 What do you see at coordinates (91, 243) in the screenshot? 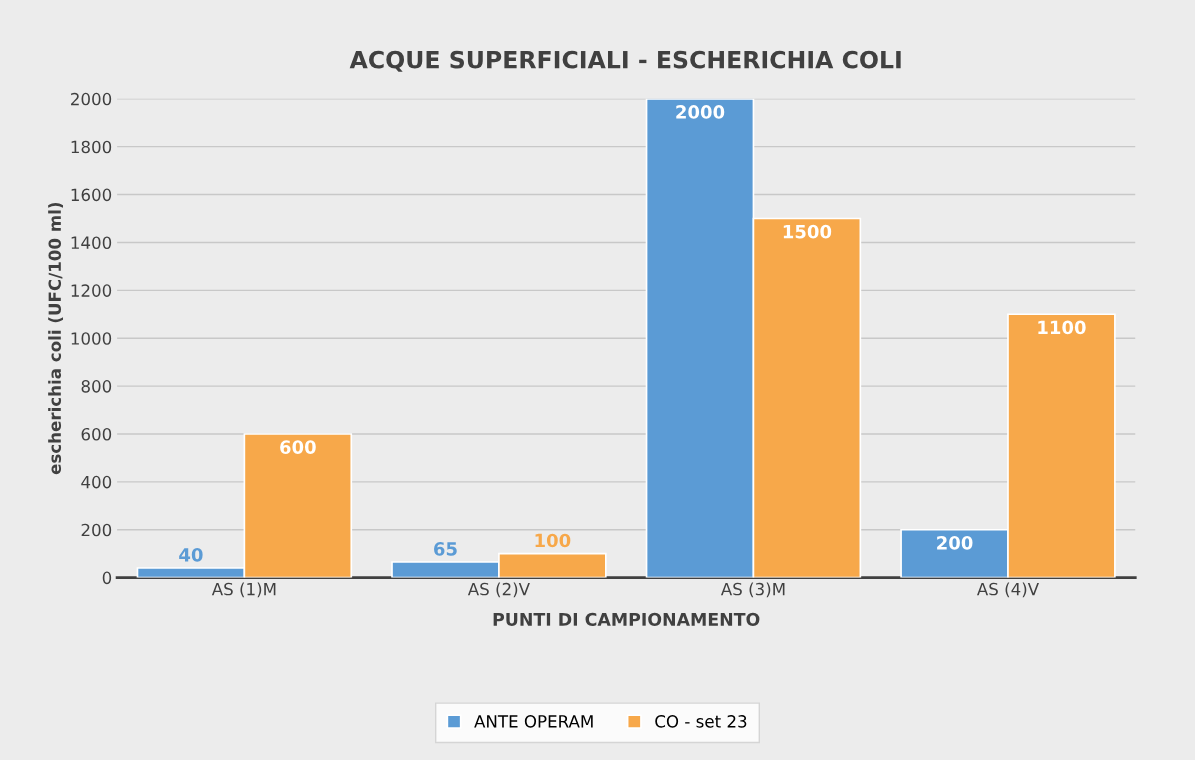
I see `y-tick-label: 1400` at bounding box center [91, 243].